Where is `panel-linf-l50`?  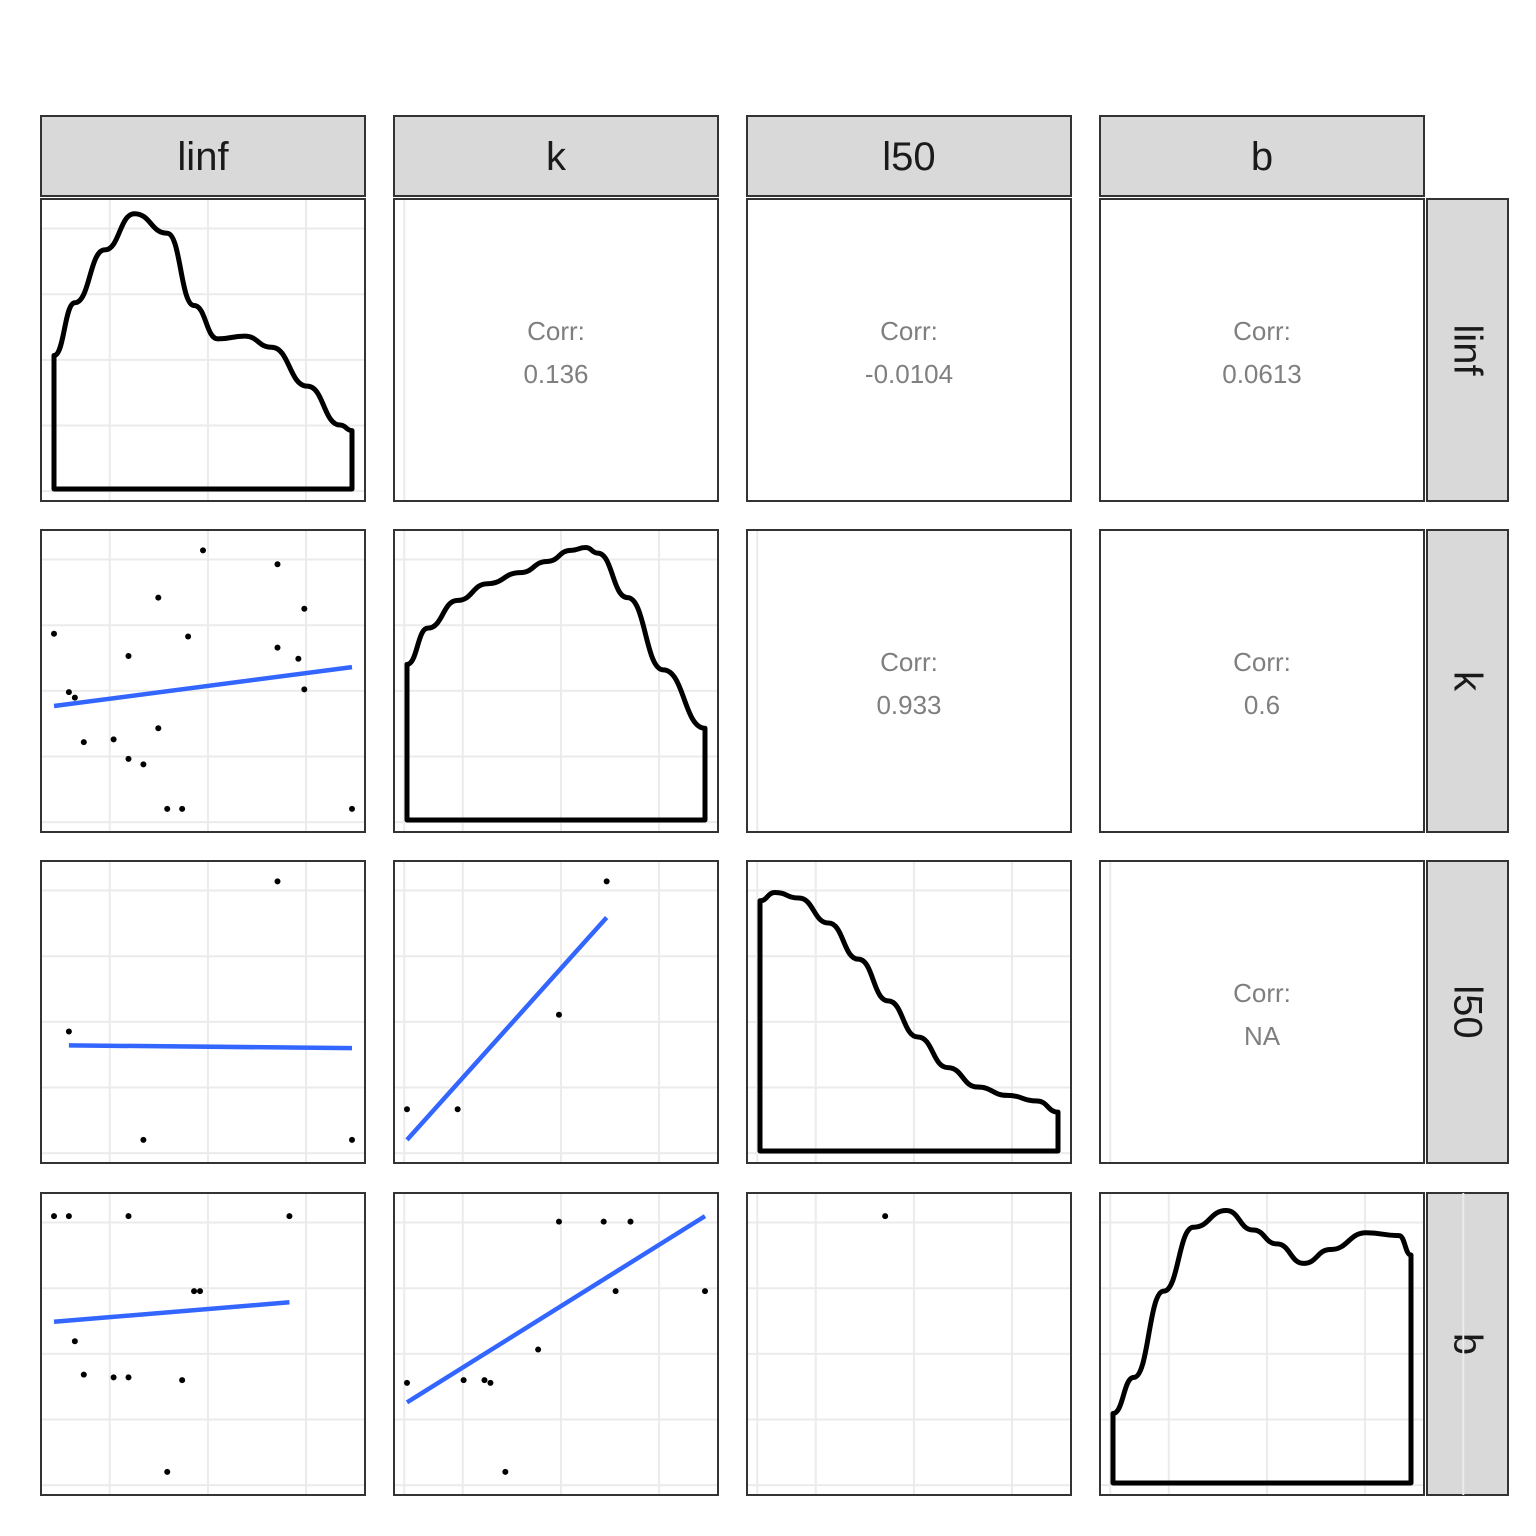 panel-linf-l50 is located at coordinates (909, 350).